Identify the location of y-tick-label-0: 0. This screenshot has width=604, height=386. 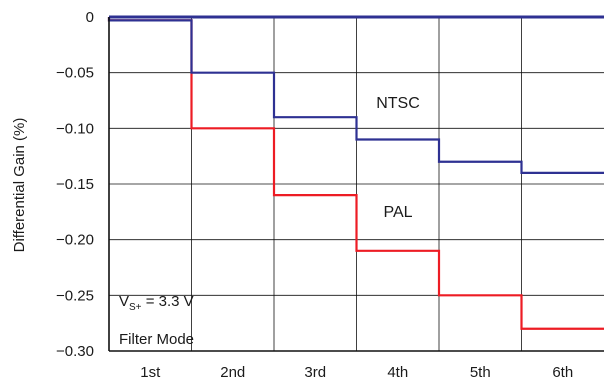
(90, 17).